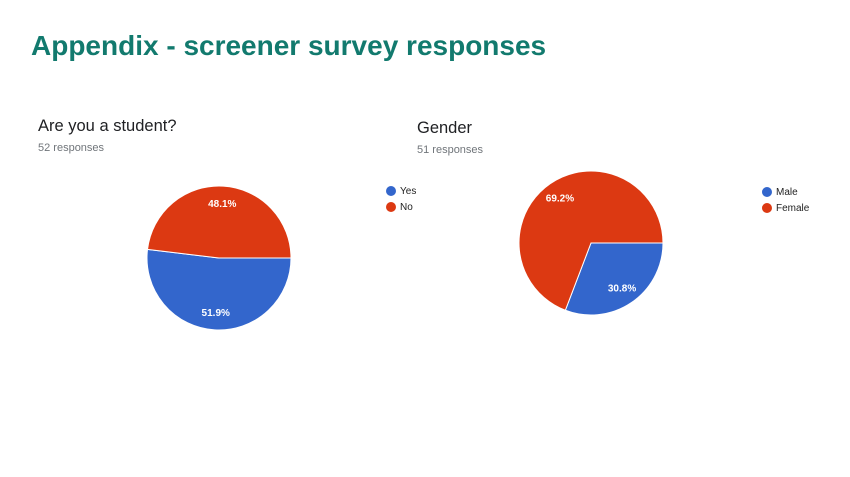  I want to click on legend-swatch-yes, so click(391, 191).